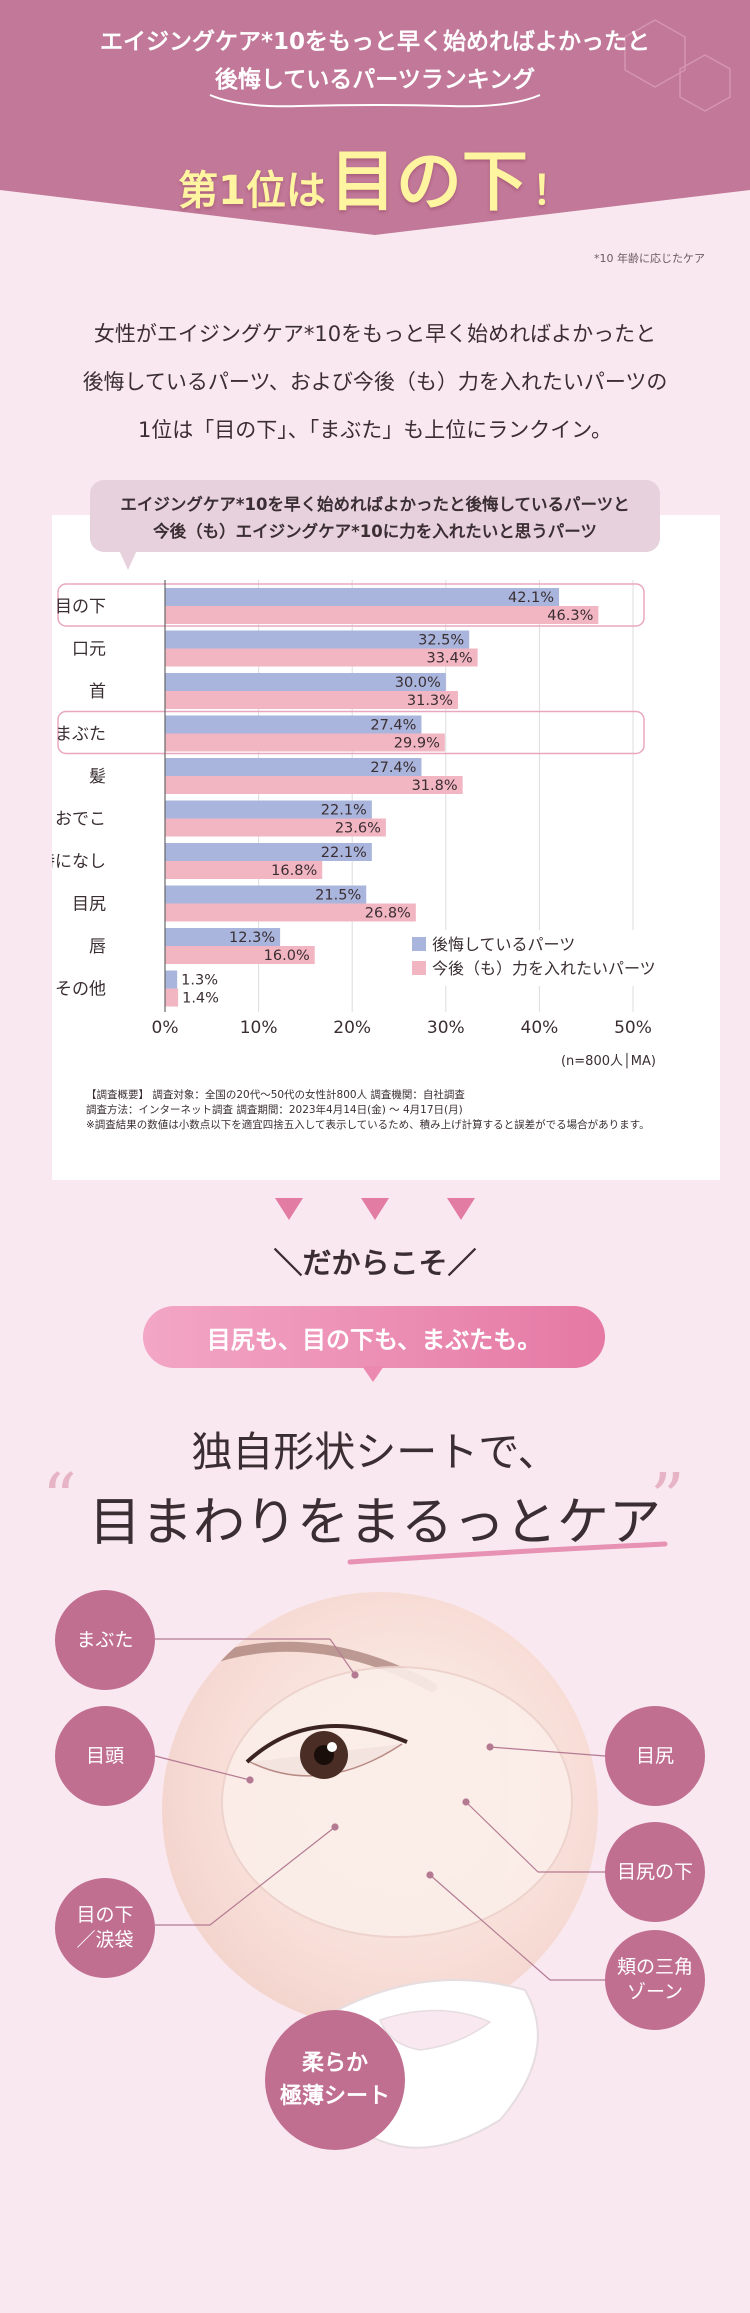 Image resolution: width=750 pixels, height=2313 pixels. Describe the element at coordinates (287, 956) in the screenshot. I see `value-label: 16.0%` at that location.